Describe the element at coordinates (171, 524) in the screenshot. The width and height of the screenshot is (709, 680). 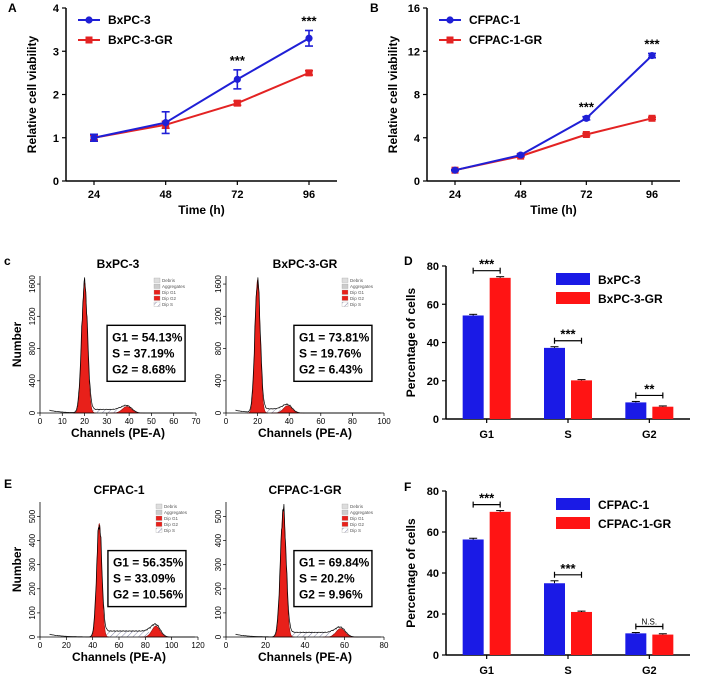
I see `mini-legend-label: Dip G2` at that location.